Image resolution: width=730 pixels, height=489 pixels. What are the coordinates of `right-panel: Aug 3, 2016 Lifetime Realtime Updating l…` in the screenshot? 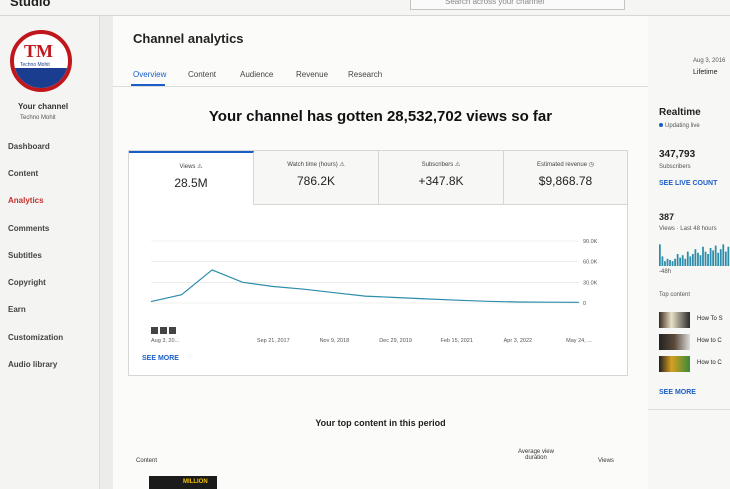 It's located at (689, 252).